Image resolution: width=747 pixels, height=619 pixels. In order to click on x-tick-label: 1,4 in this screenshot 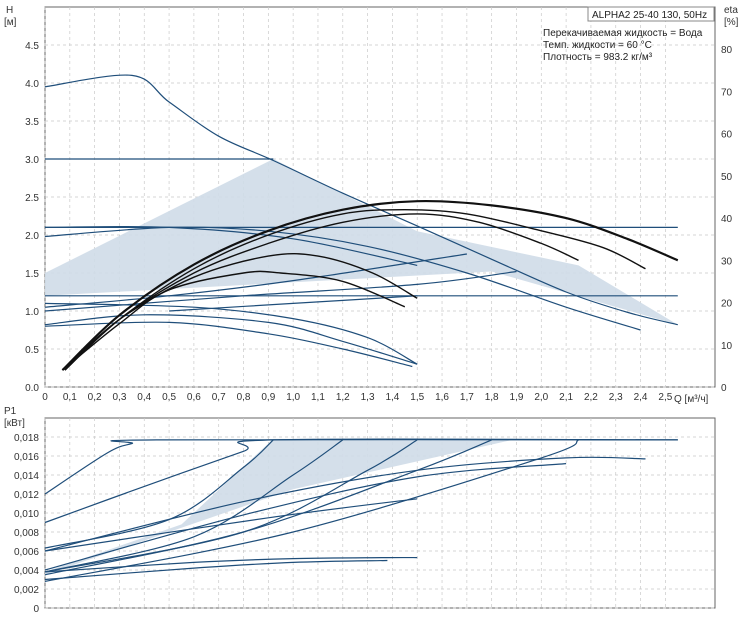, I will do `click(392, 397)`.